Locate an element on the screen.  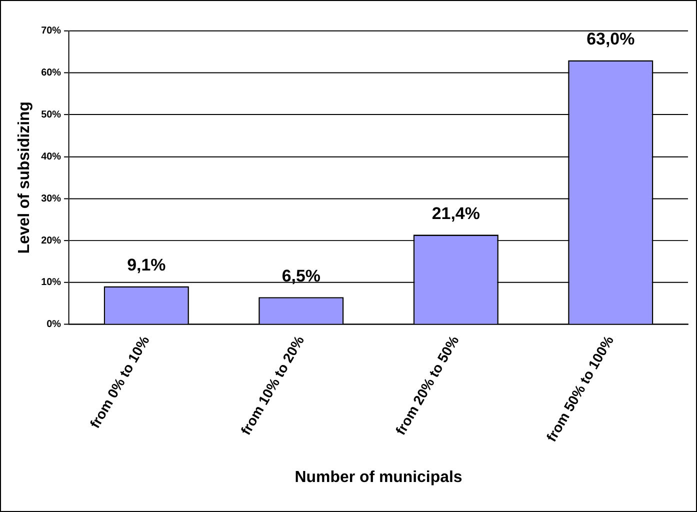
data-label: 9,1% is located at coordinates (146, 264).